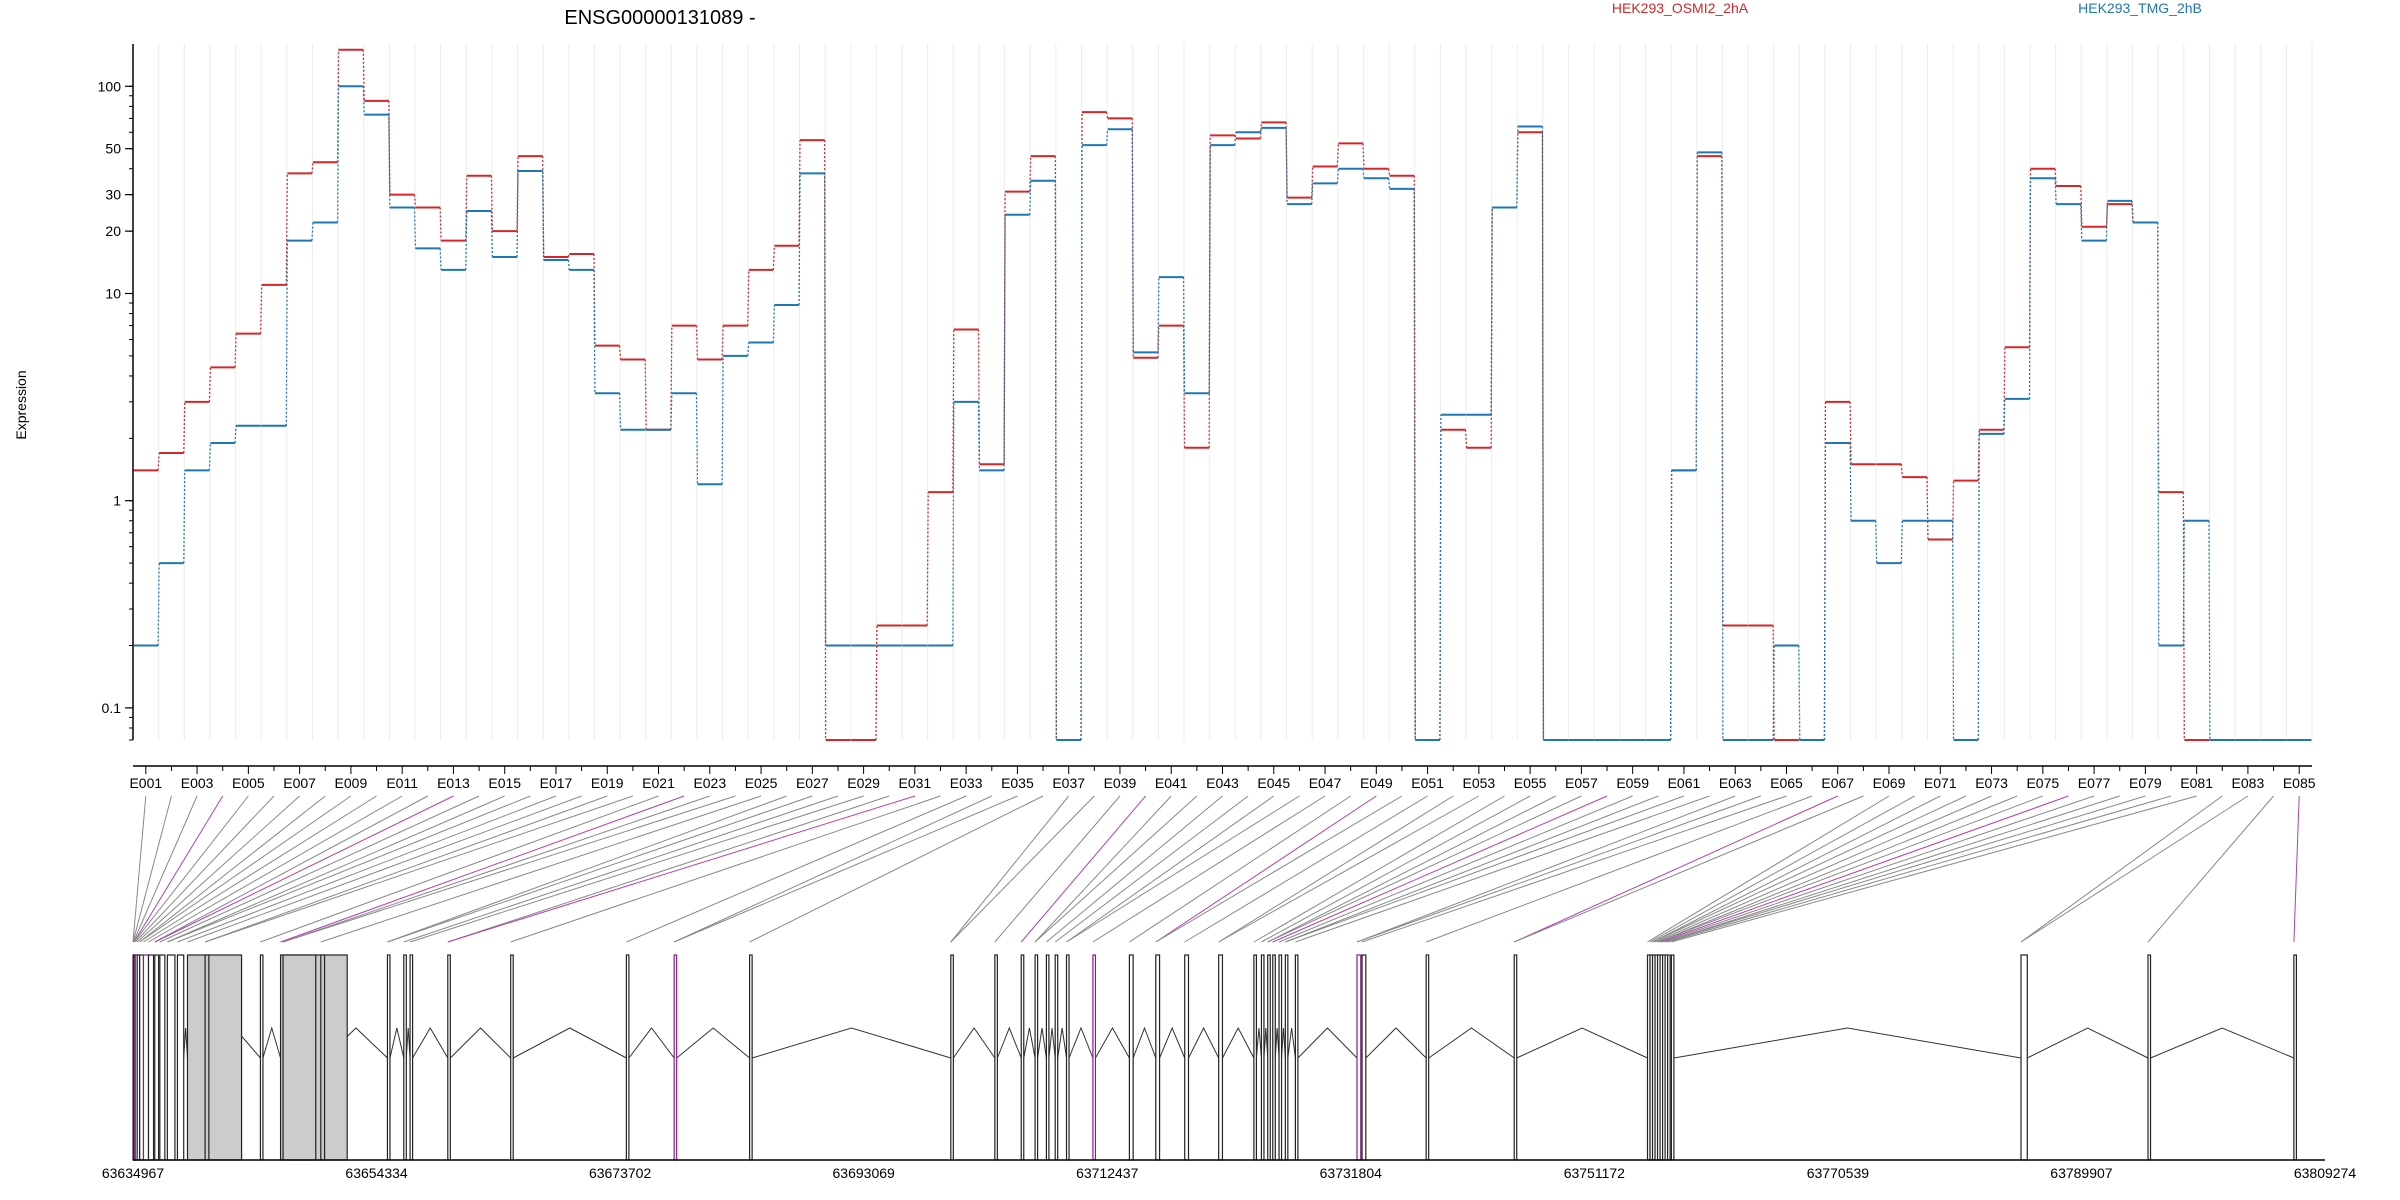  Describe the element at coordinates (1427, 783) in the screenshot. I see `x-tick-label: E051` at that location.